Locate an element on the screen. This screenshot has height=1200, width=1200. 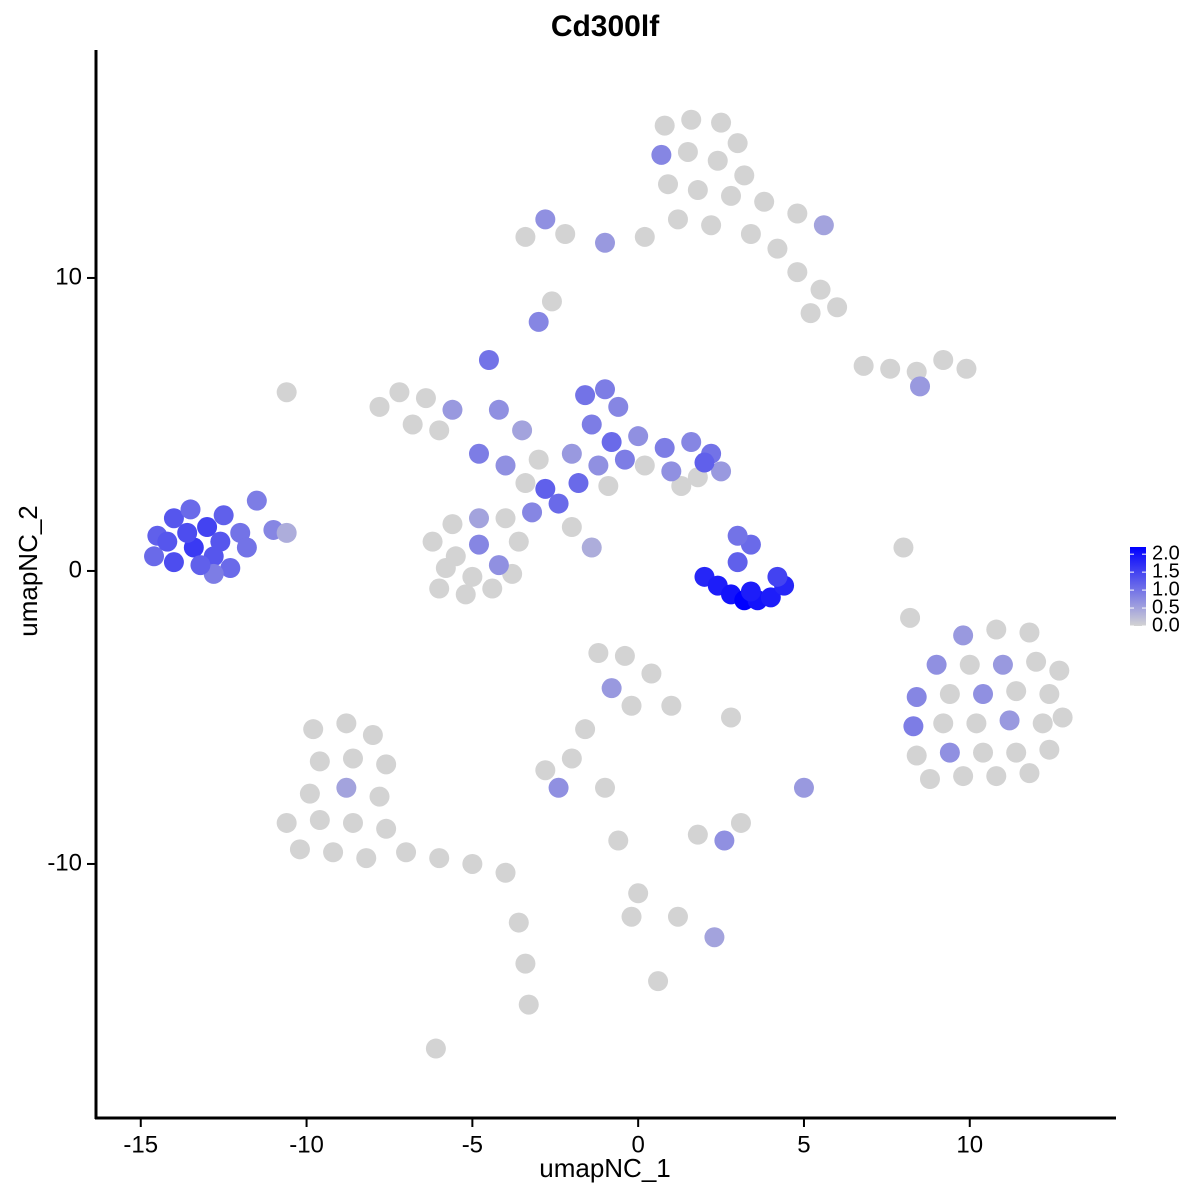
y-tick-label: -10 is located at coordinates (64, 862).